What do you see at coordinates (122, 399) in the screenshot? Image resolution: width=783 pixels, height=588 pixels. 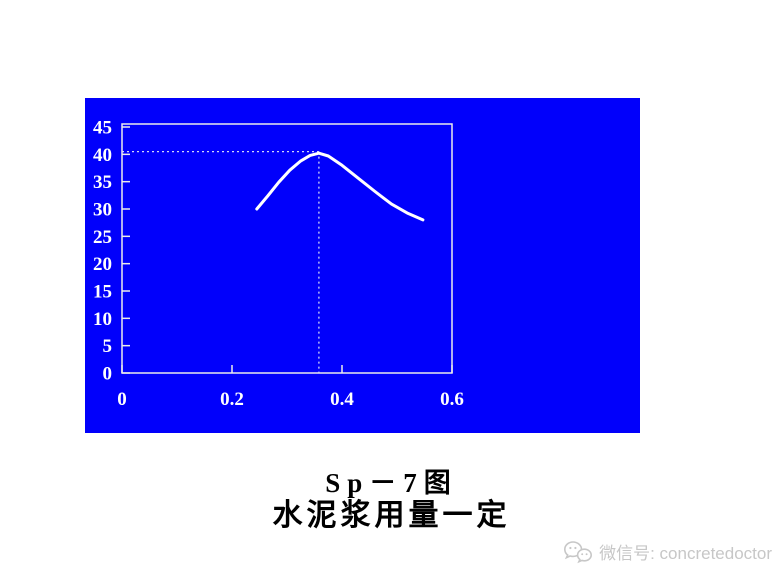 I see `x-tick-label: 0` at bounding box center [122, 399].